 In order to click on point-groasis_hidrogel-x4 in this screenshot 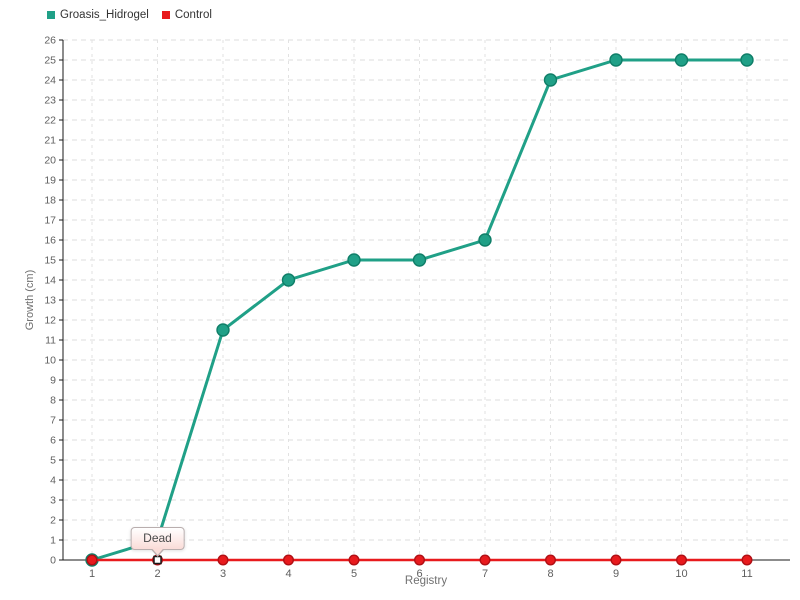, I will do `click(288, 280)`.